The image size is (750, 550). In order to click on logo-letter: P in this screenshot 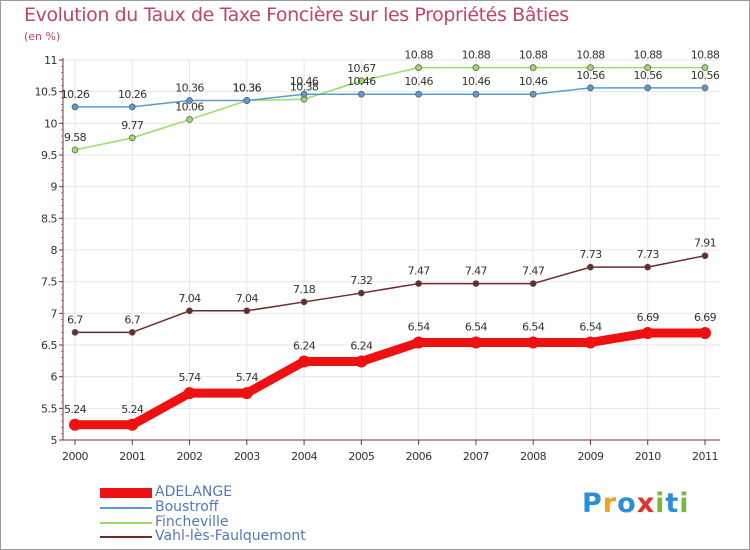, I will do `click(592, 503)`.